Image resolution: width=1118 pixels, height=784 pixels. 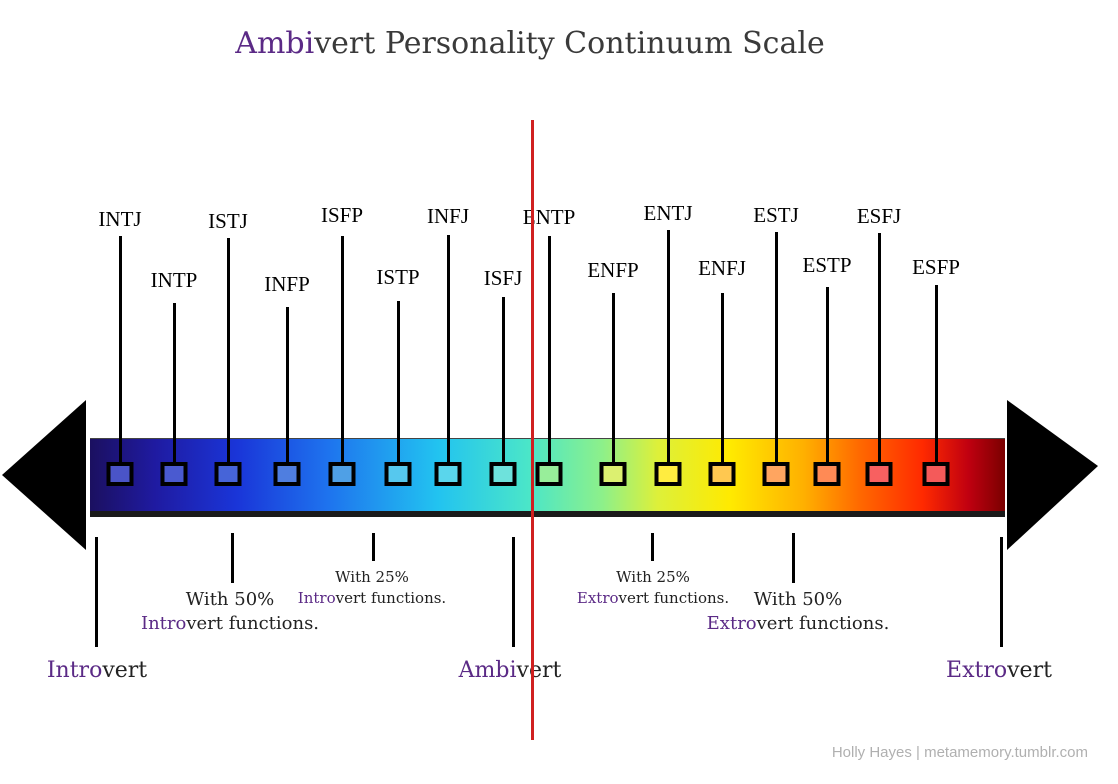 I want to click on tick-ambivert, so click(x=513, y=592).